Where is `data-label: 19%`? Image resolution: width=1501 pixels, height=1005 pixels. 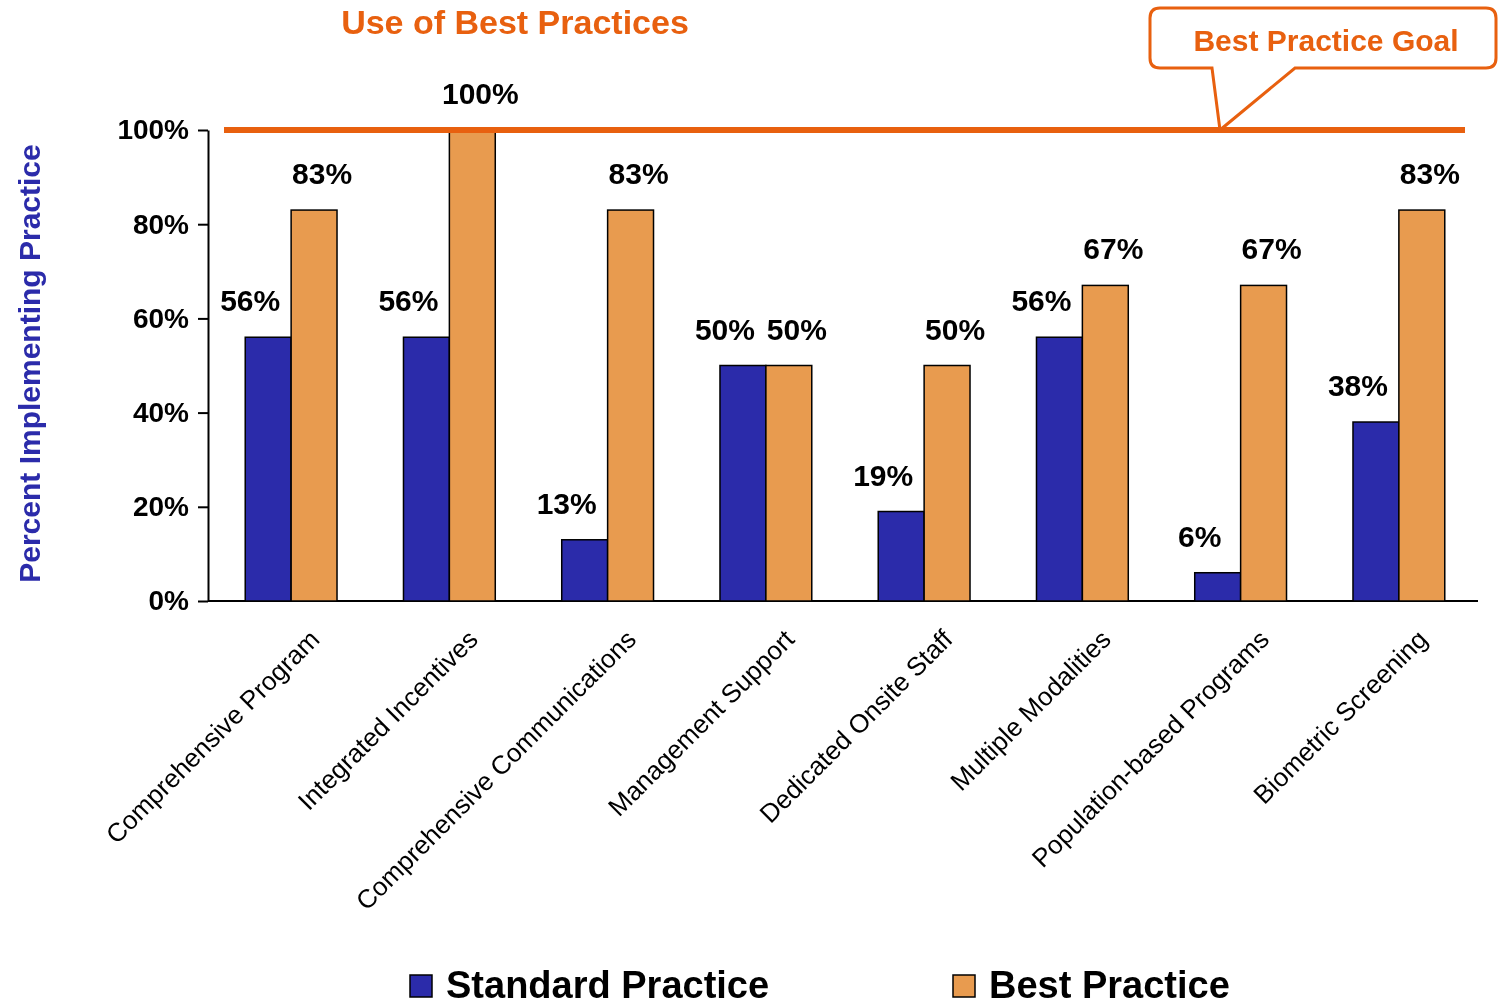 data-label: 19% is located at coordinates (883, 475).